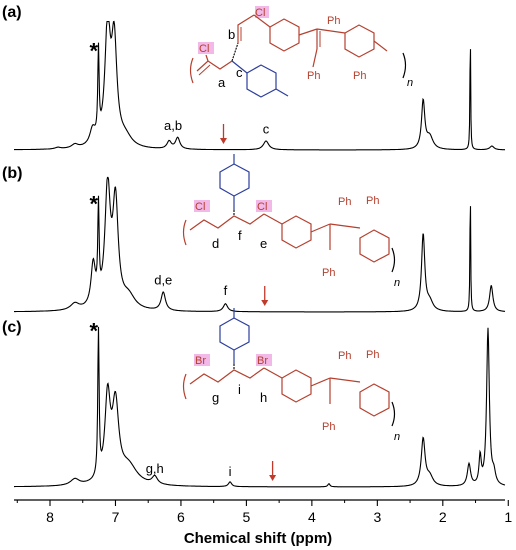 The width and height of the screenshot is (516, 550). What do you see at coordinates (372, 355) in the screenshot?
I see `ph-label-c3: Ph` at bounding box center [372, 355].